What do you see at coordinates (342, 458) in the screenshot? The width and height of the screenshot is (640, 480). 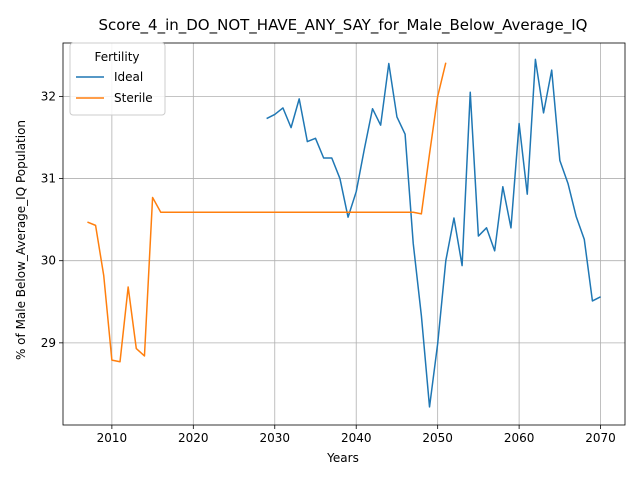 I see `x-axis-label: Years` at bounding box center [342, 458].